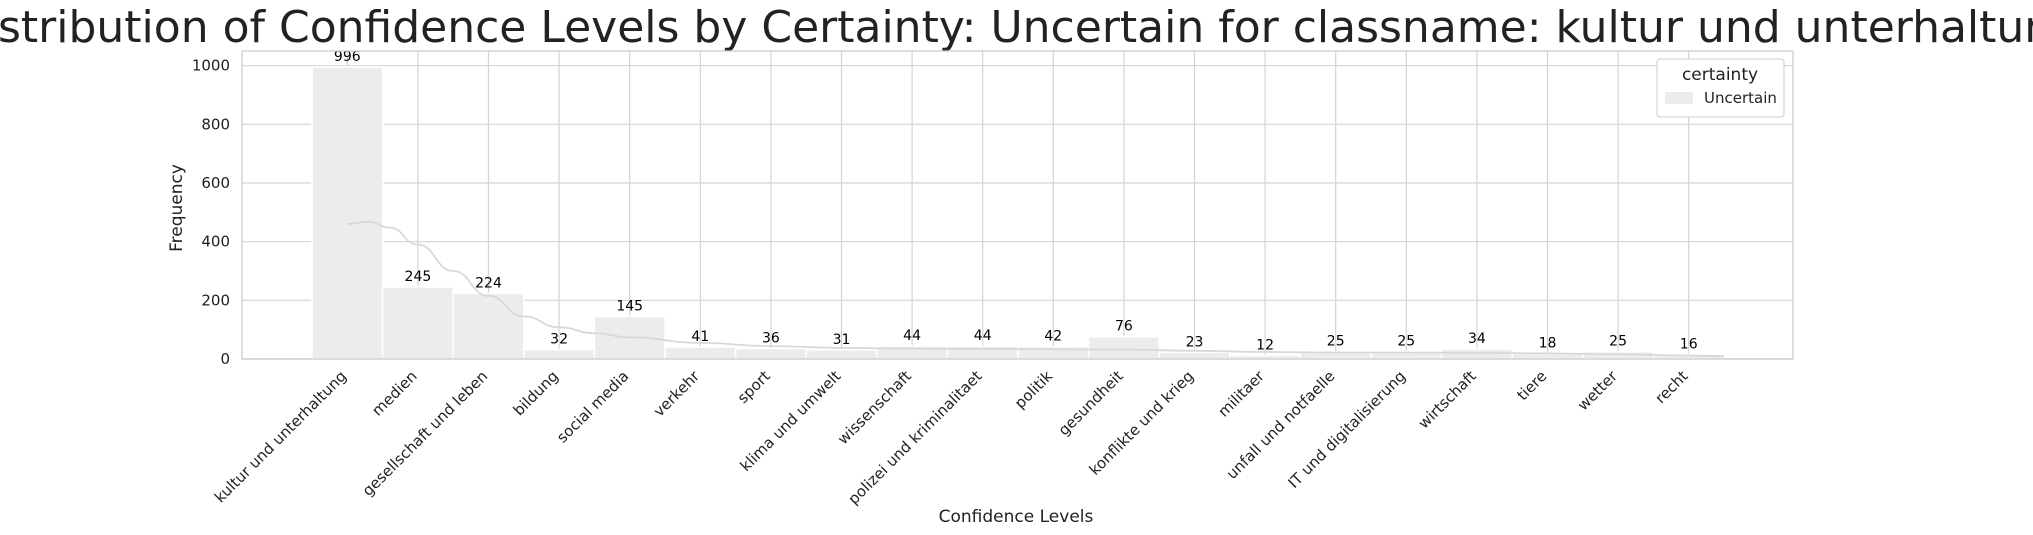 This screenshot has width=2033, height=535. Describe the element at coordinates (215, 300) in the screenshot. I see `y-tick-label: 200` at that location.